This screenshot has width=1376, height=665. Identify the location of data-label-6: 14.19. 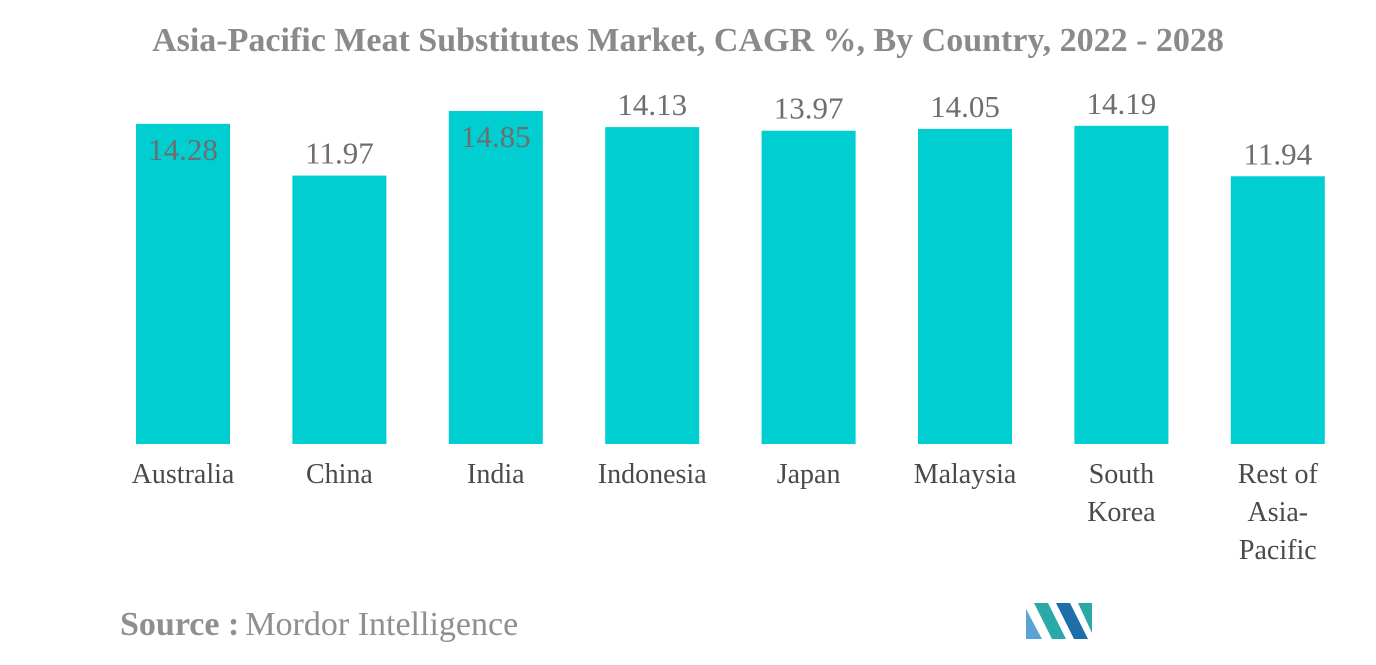
(1122, 103).